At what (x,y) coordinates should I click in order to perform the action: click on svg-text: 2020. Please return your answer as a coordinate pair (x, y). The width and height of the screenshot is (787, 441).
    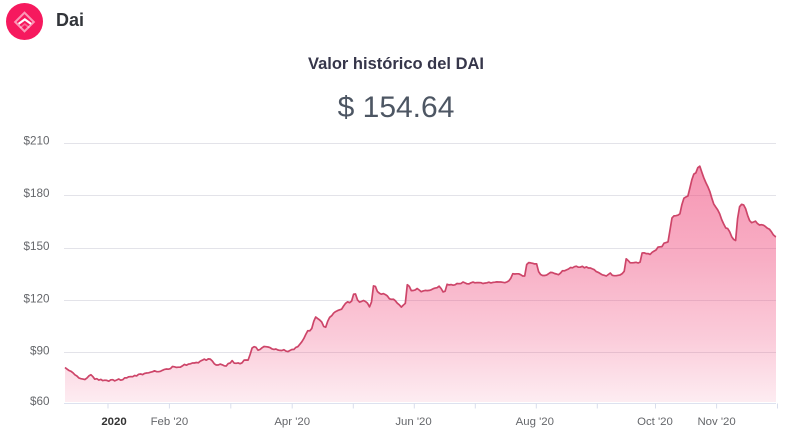
    Looking at the image, I should click on (113, 422).